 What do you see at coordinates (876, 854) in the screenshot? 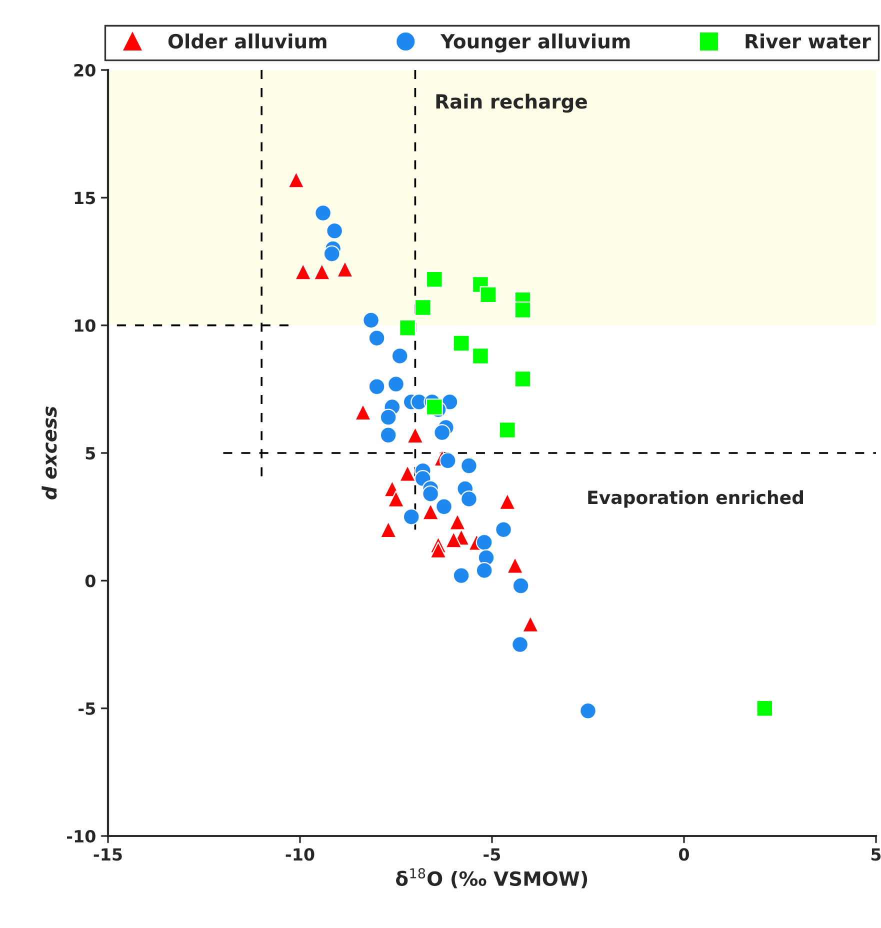
I see `x-tick-label: 5` at bounding box center [876, 854].